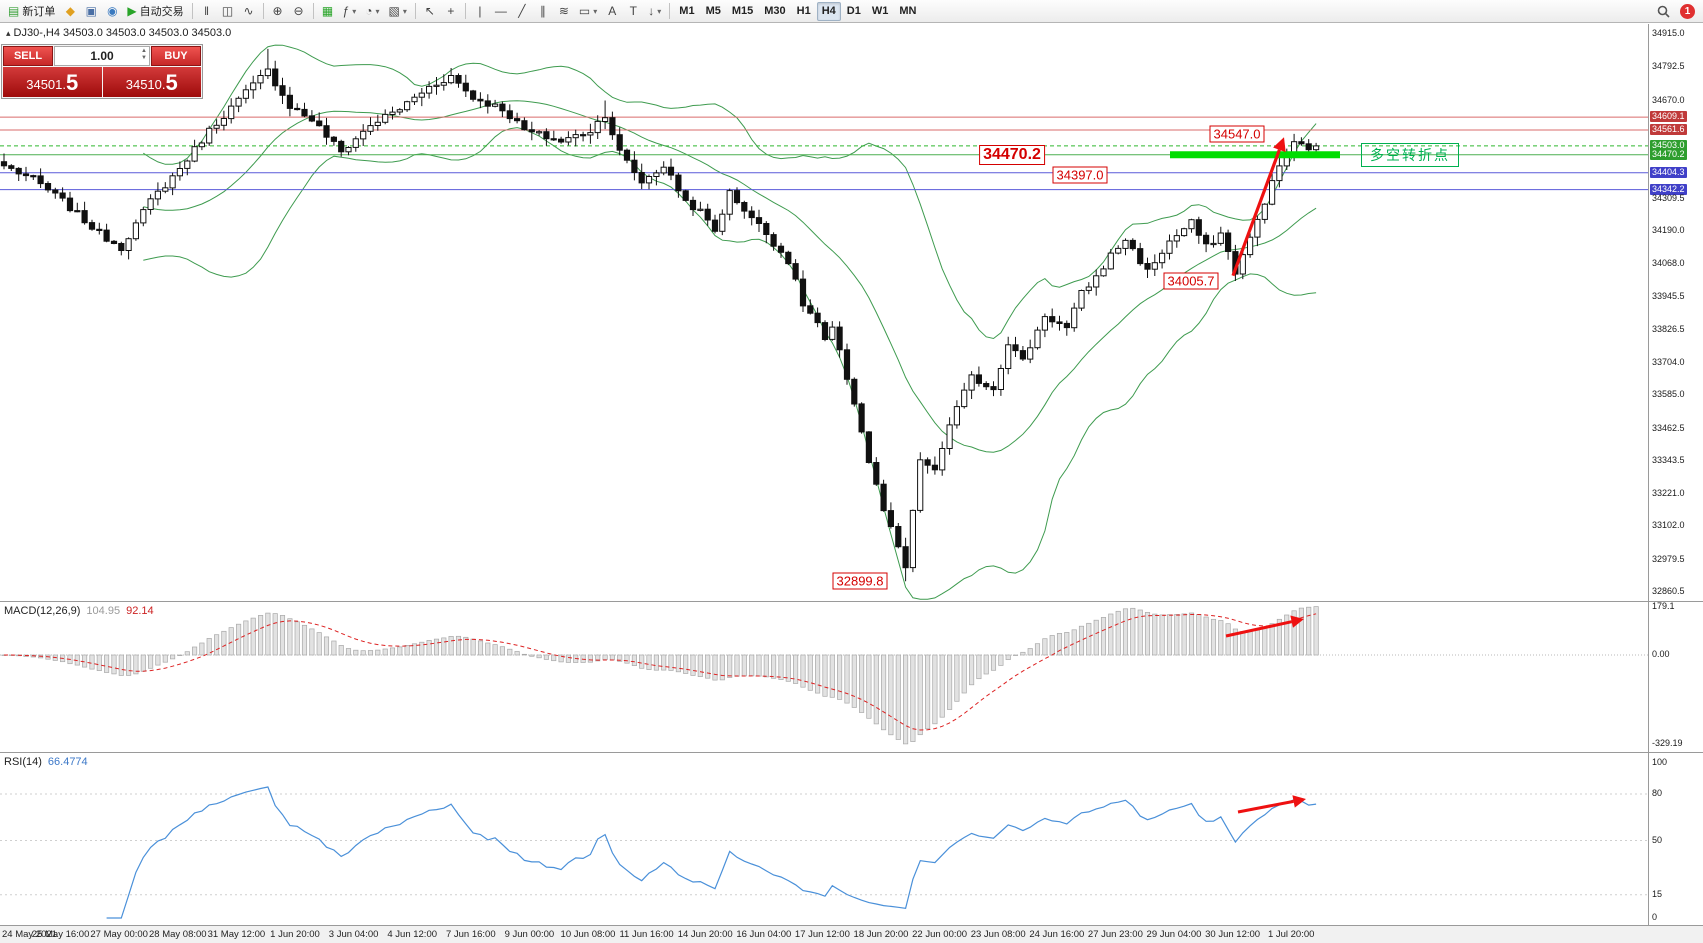 The image size is (1703, 943). Describe the element at coordinates (1676, 11) in the screenshot. I see `toolbar-right: 1` at that location.